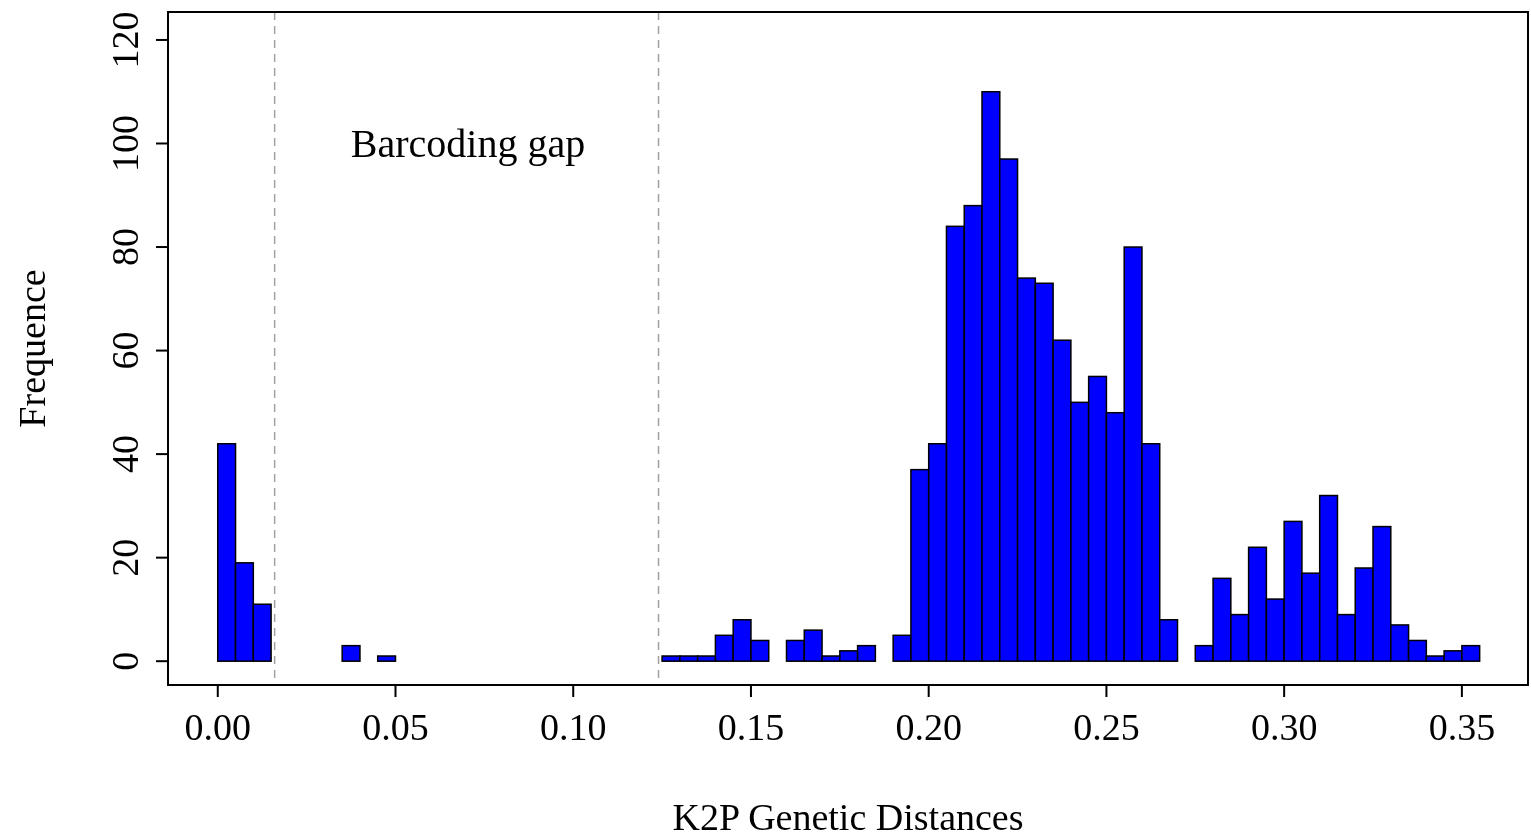 The width and height of the screenshot is (1531, 839). Describe the element at coordinates (125, 557) in the screenshot. I see `y-tick-label: 20` at that location.